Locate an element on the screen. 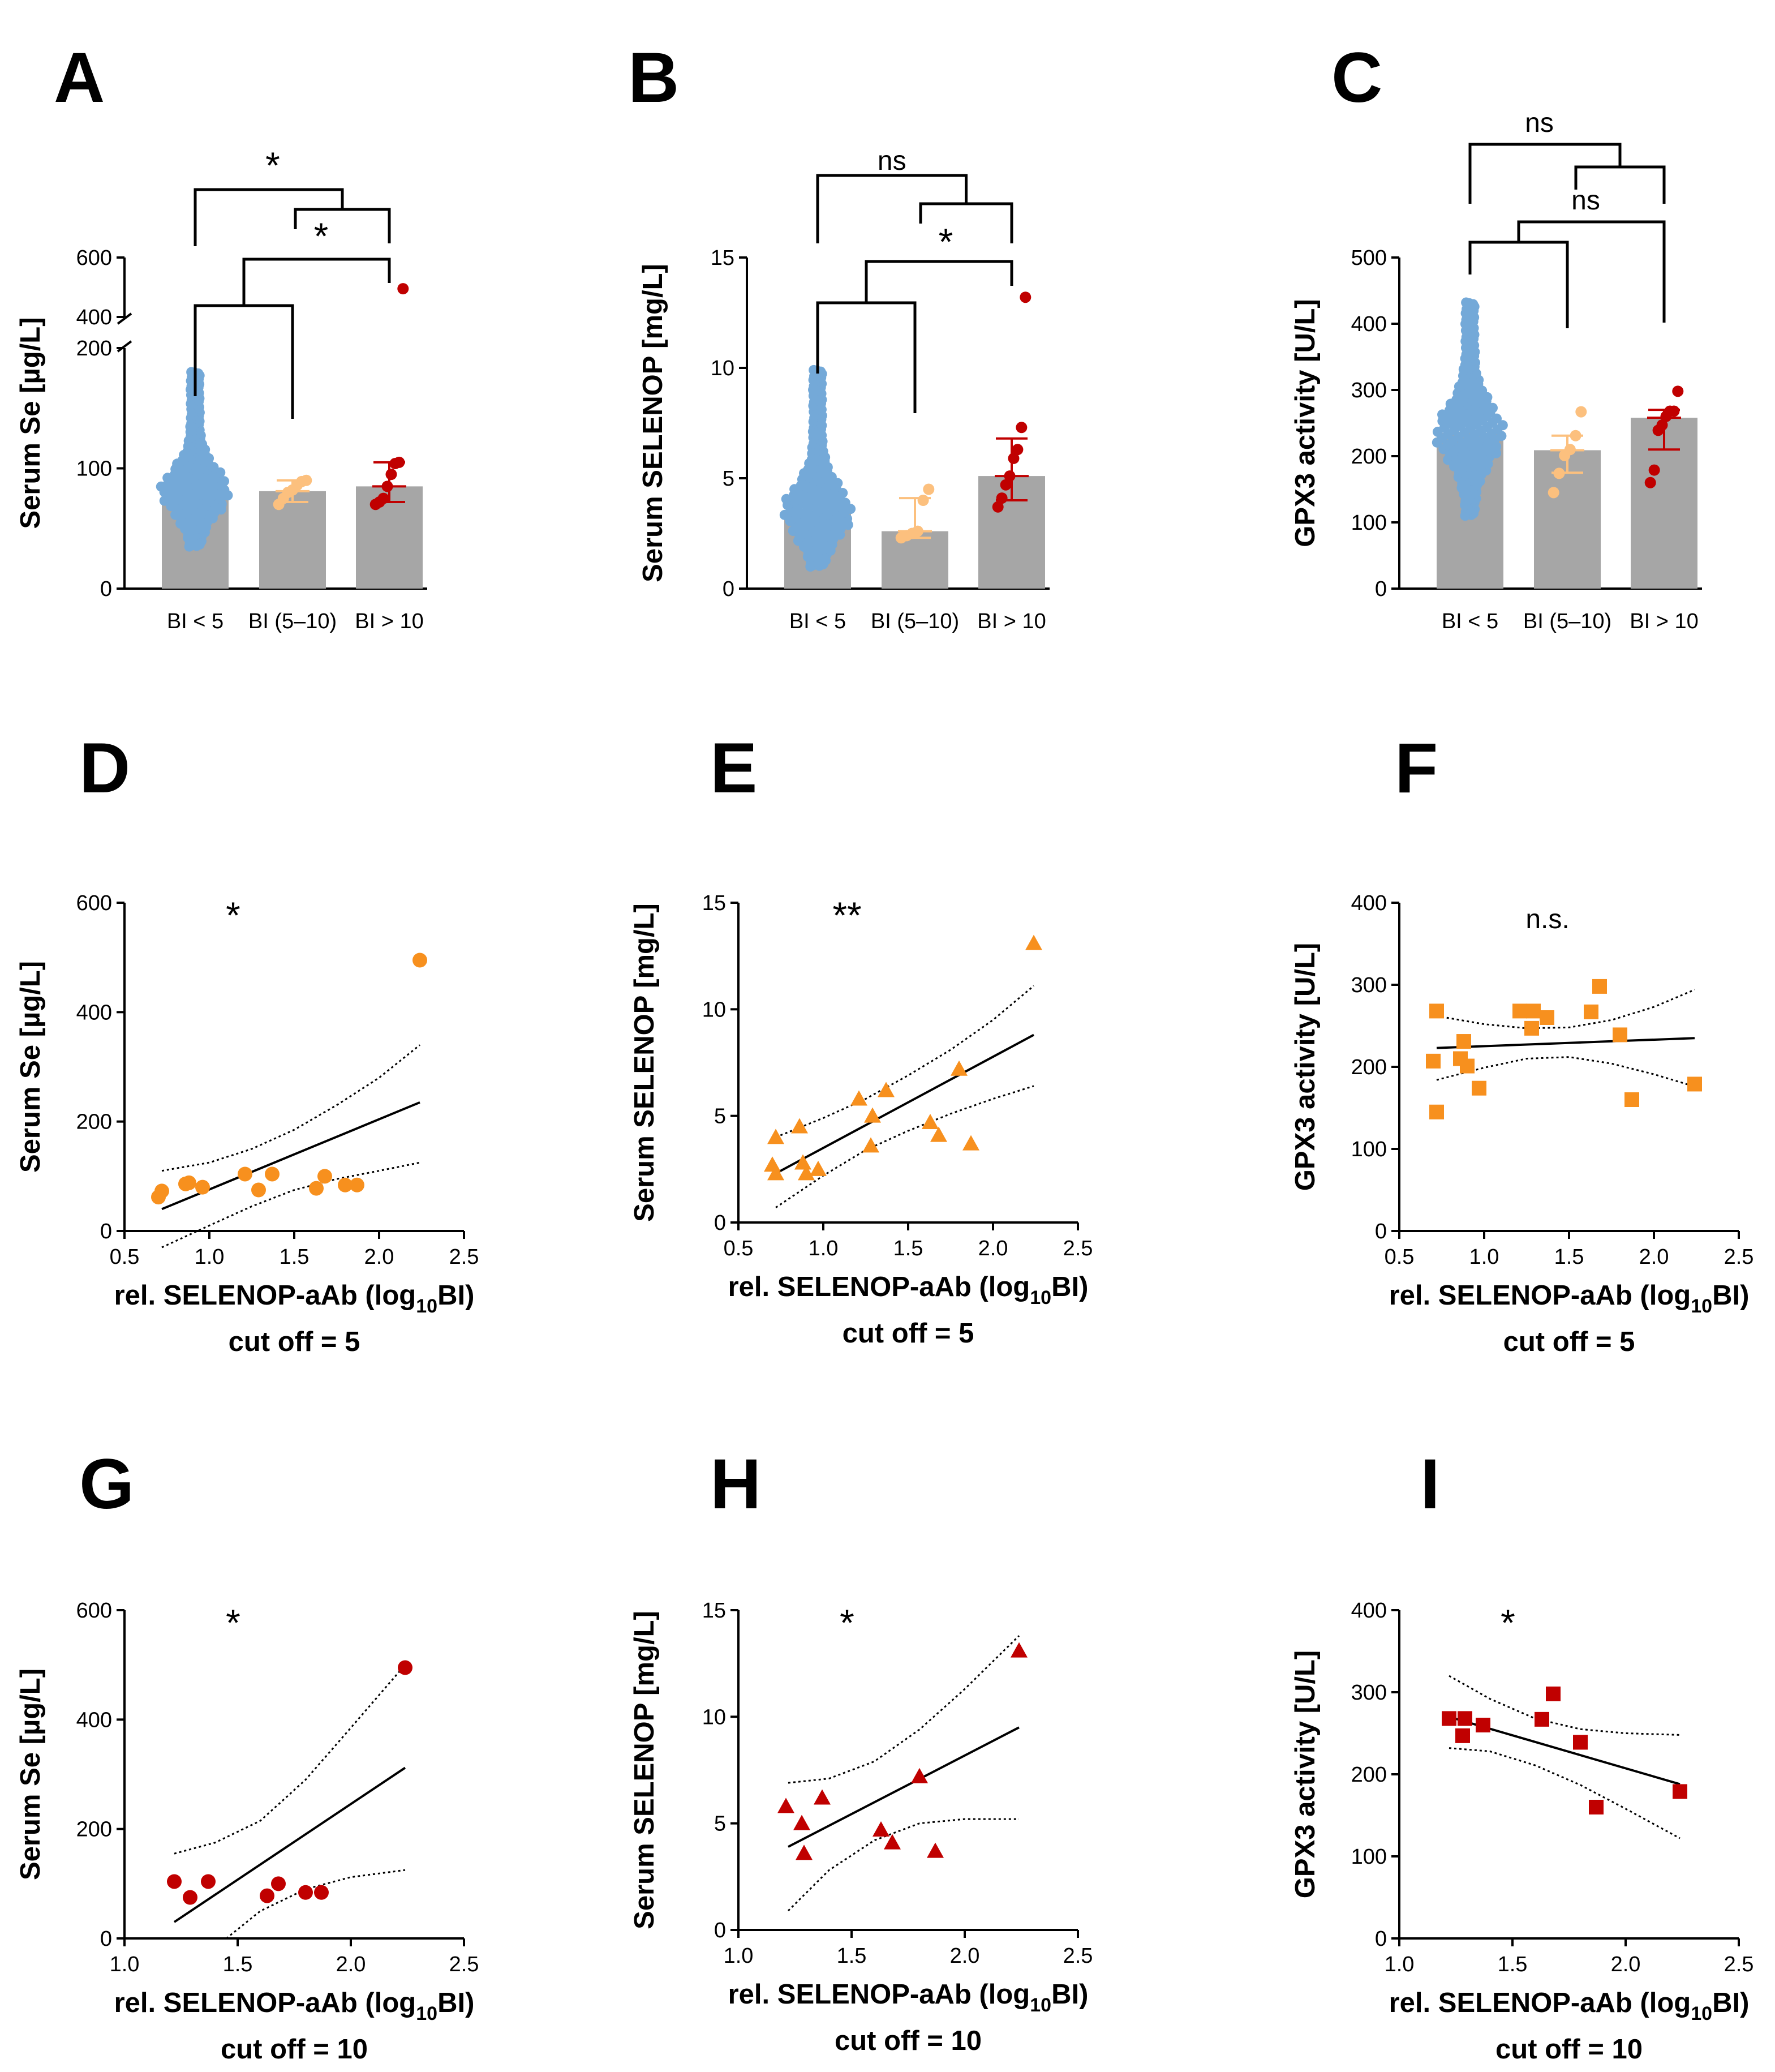 This screenshot has height=2072, width=1775. y-tick-label: 5 is located at coordinates (729, 479).